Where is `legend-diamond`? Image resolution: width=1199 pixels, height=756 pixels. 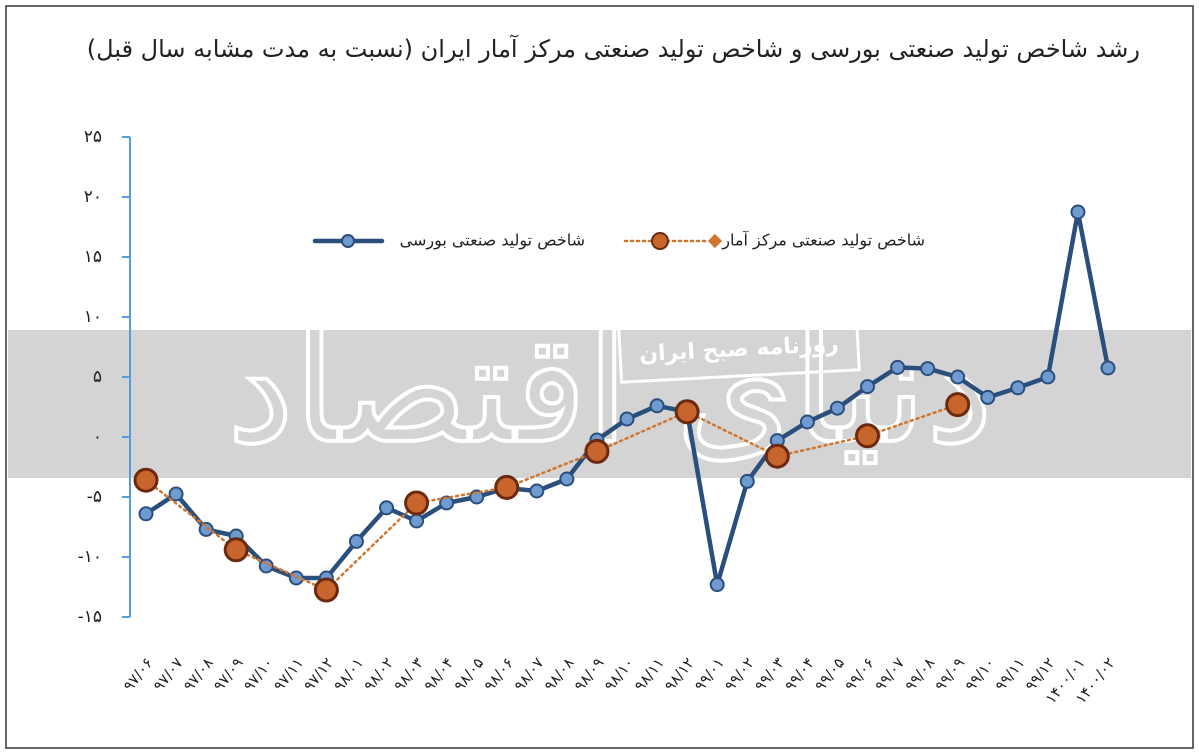 legend-diamond is located at coordinates (715, 241).